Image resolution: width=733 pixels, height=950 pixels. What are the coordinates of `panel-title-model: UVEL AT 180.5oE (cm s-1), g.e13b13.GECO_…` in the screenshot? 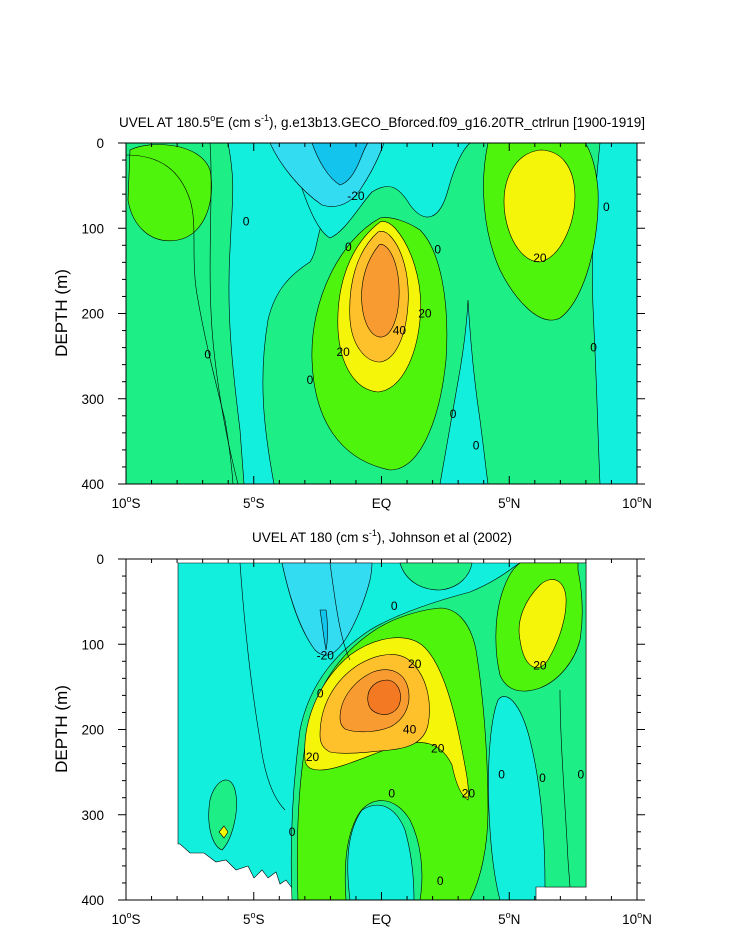 It's located at (382, 121).